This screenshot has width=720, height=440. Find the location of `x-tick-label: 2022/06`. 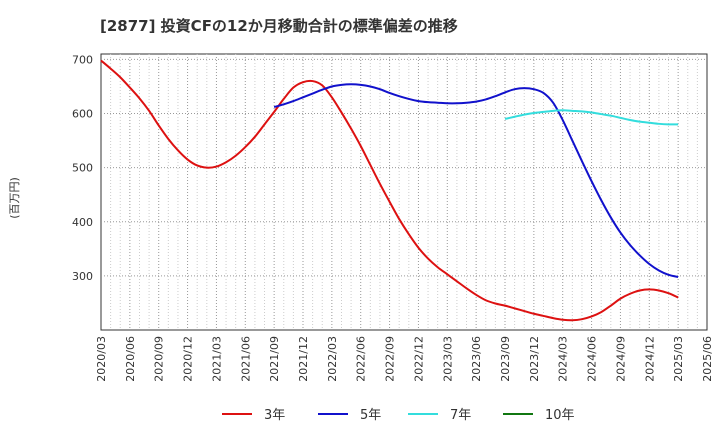

x-tick-label: 2022/06 is located at coordinates (361, 359).